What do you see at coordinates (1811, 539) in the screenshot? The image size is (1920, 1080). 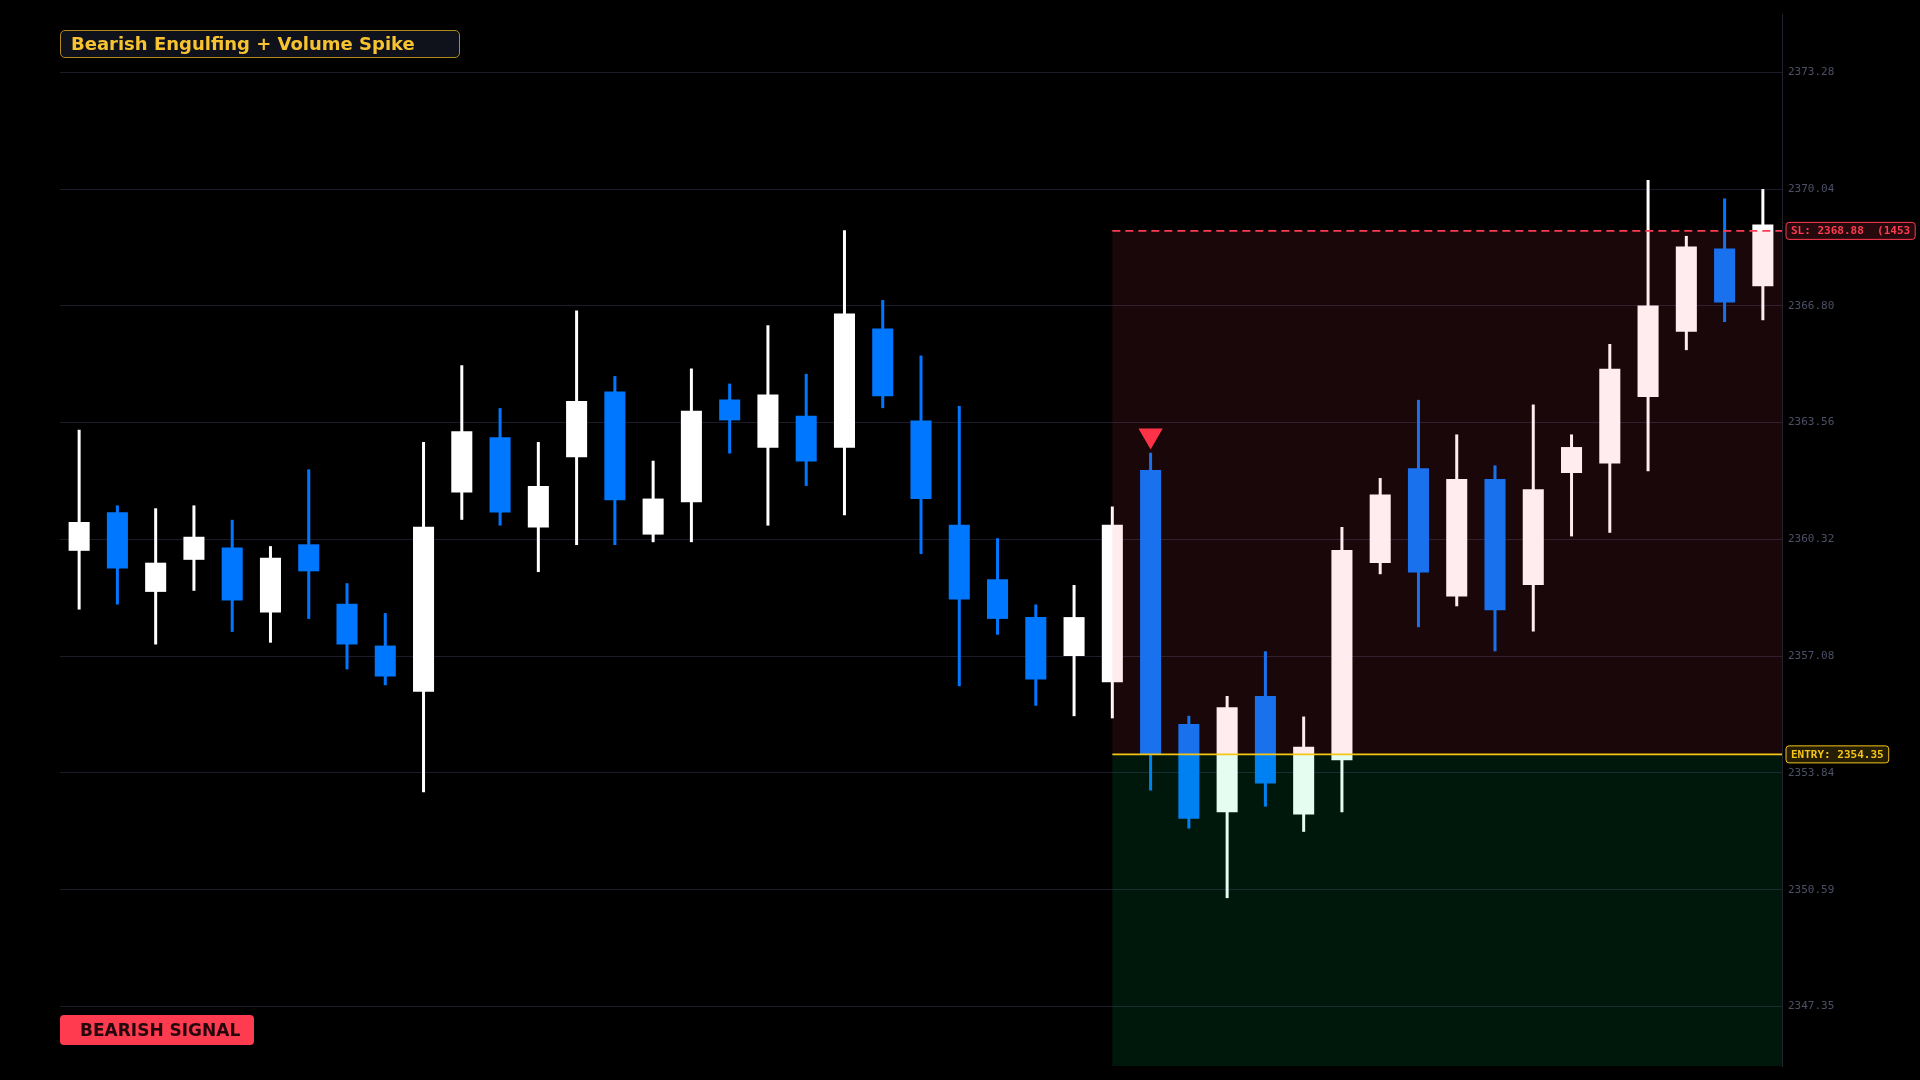 I see `y-tick-label: 2360.32` at bounding box center [1811, 539].